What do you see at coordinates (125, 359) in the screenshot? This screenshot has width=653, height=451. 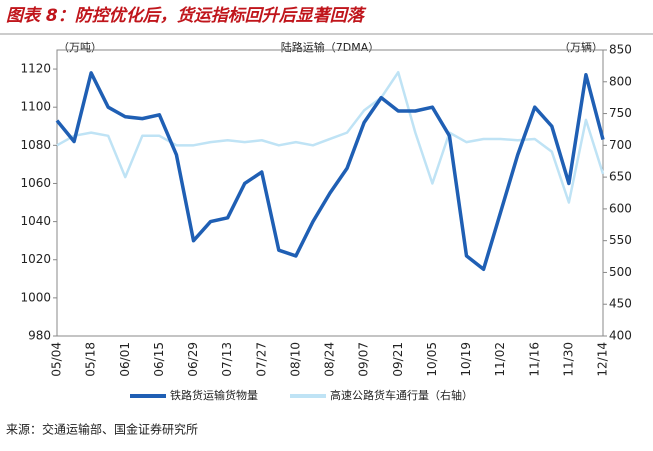 I see `x-tick-label: 06/01` at bounding box center [125, 359].